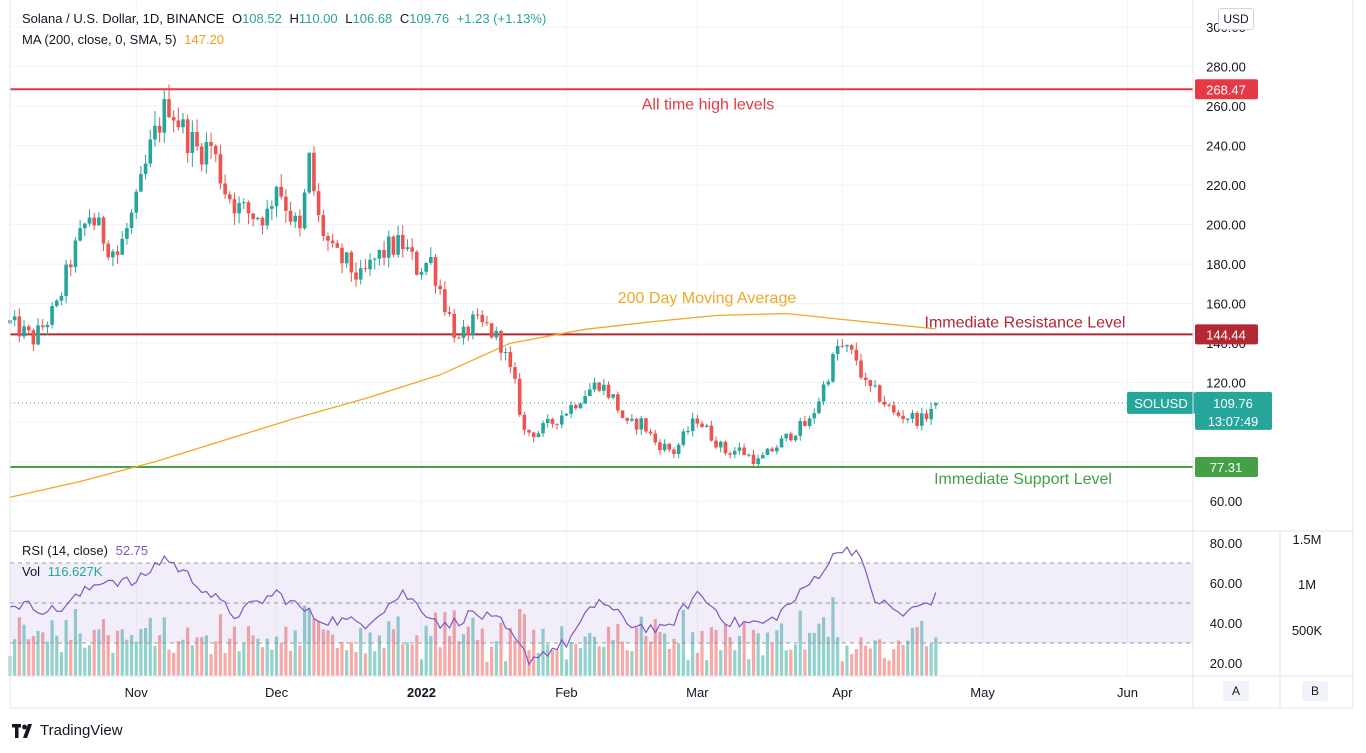  I want to click on vol-legend: Vol 116.627K, so click(64, 571).